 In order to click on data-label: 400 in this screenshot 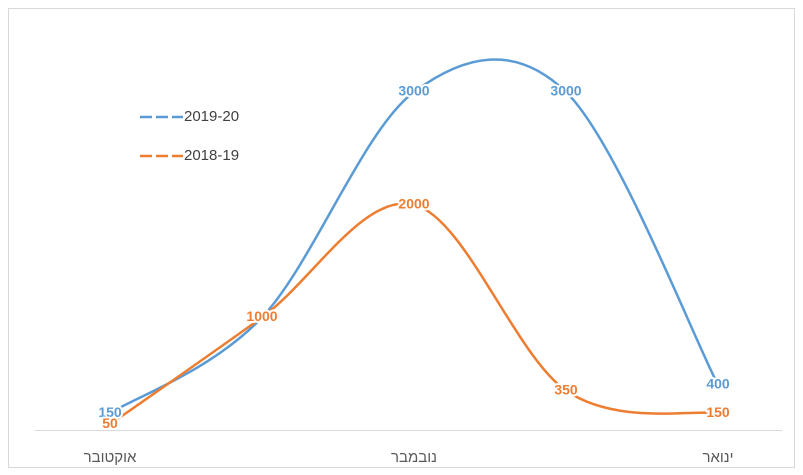, I will do `click(718, 384)`.